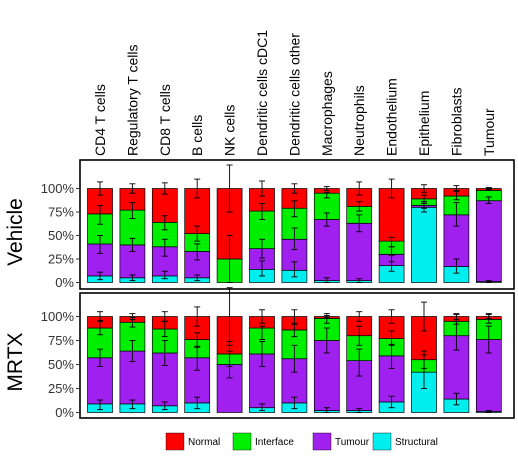 This screenshot has height=461, width=518. I want to click on legend-label: Normal, so click(204, 442).